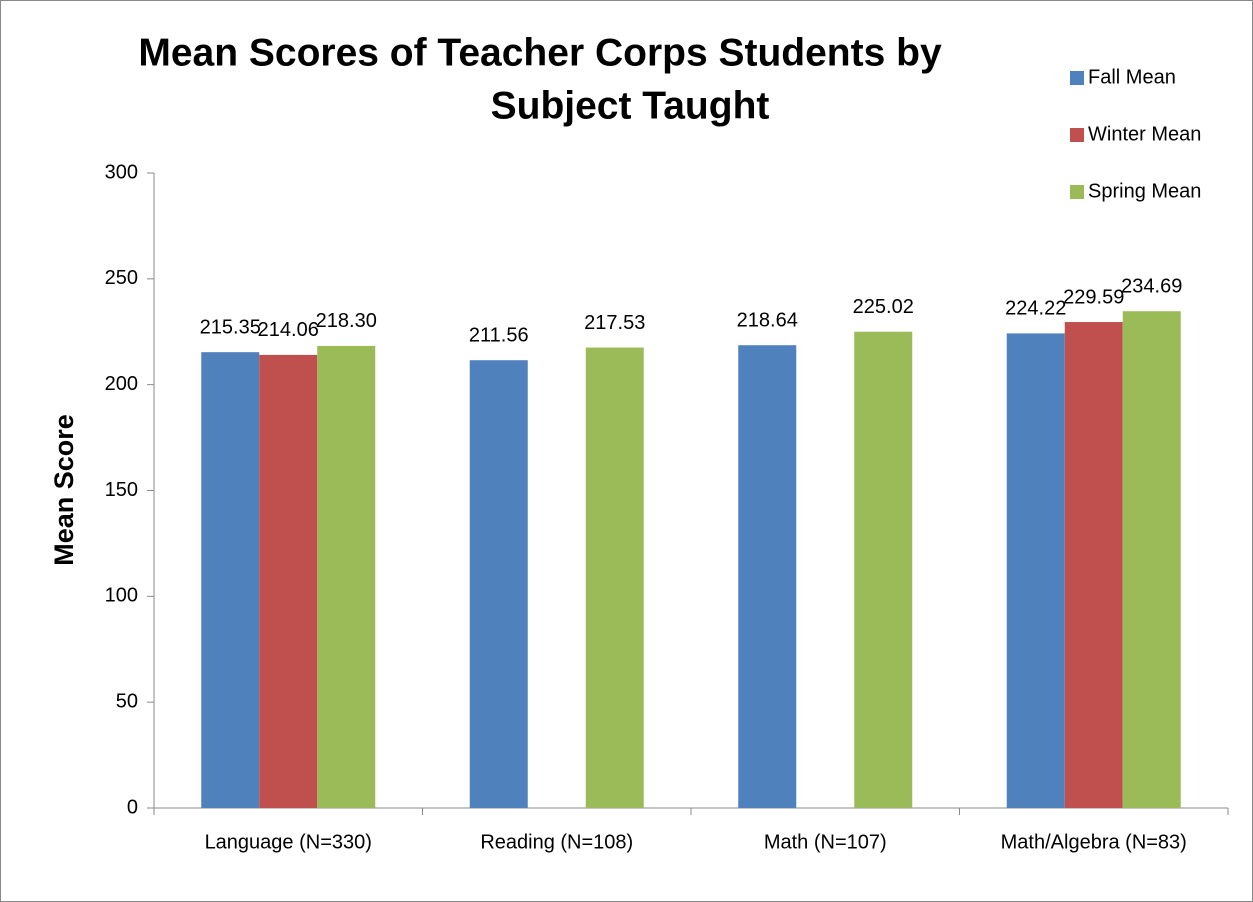 Image resolution: width=1253 pixels, height=902 pixels. Describe the element at coordinates (288, 330) in the screenshot. I see `data-label: 214.06` at that location.